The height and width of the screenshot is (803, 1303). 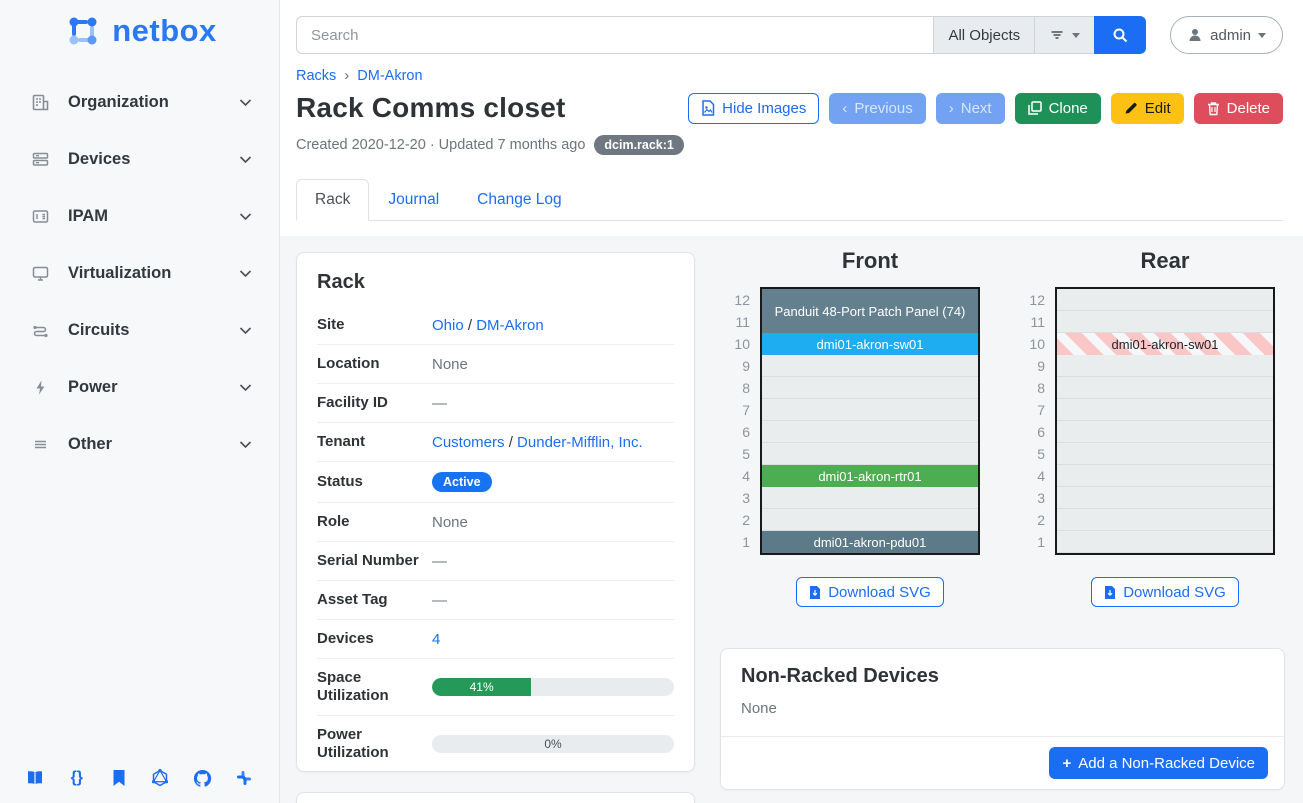 I want to click on rear-unit-numbers: 12 11 10 9 8 7 6 5 4 3 2 1, so click(x=1031, y=421).